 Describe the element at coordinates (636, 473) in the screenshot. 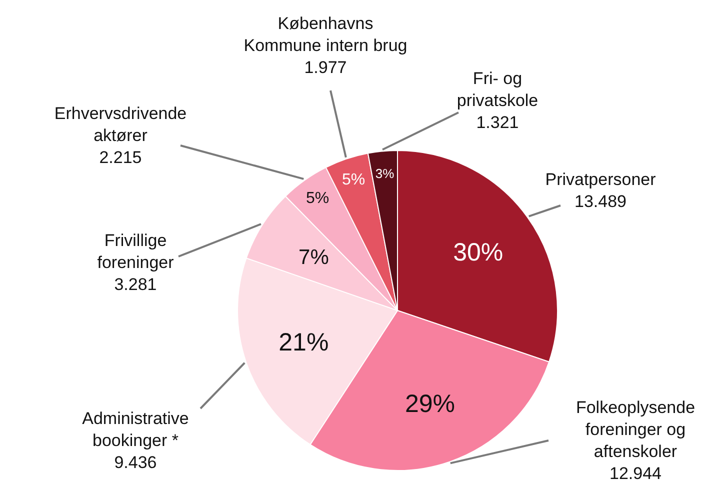

I see `data-label: 12.944` at that location.